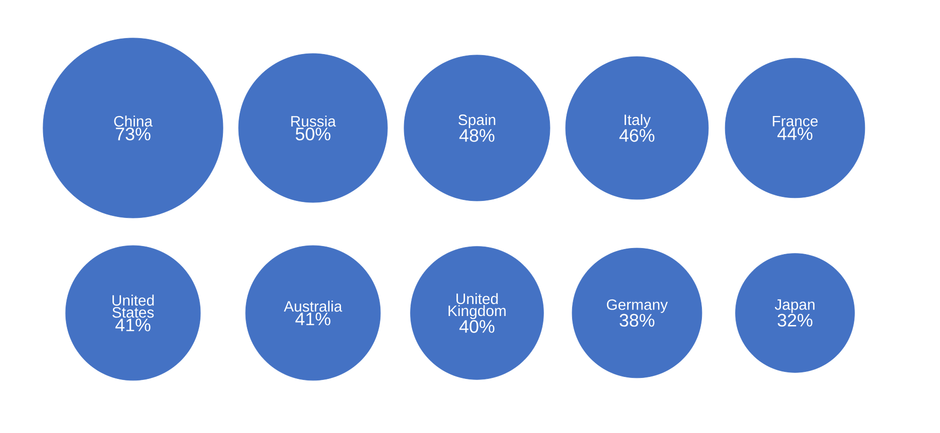 Image resolution: width=940 pixels, height=433 pixels. What do you see at coordinates (637, 320) in the screenshot?
I see `data-label: 38%` at bounding box center [637, 320].